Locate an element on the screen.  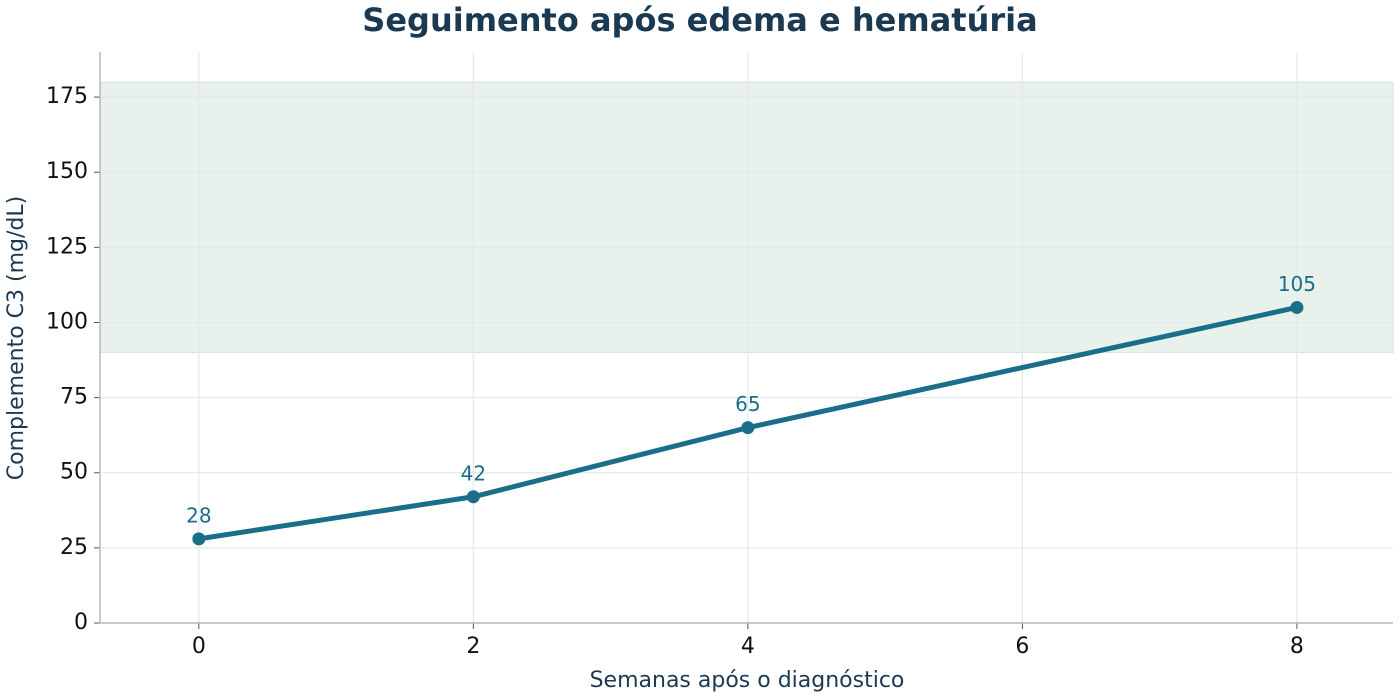
x-tick-label: 0 is located at coordinates (199, 646).